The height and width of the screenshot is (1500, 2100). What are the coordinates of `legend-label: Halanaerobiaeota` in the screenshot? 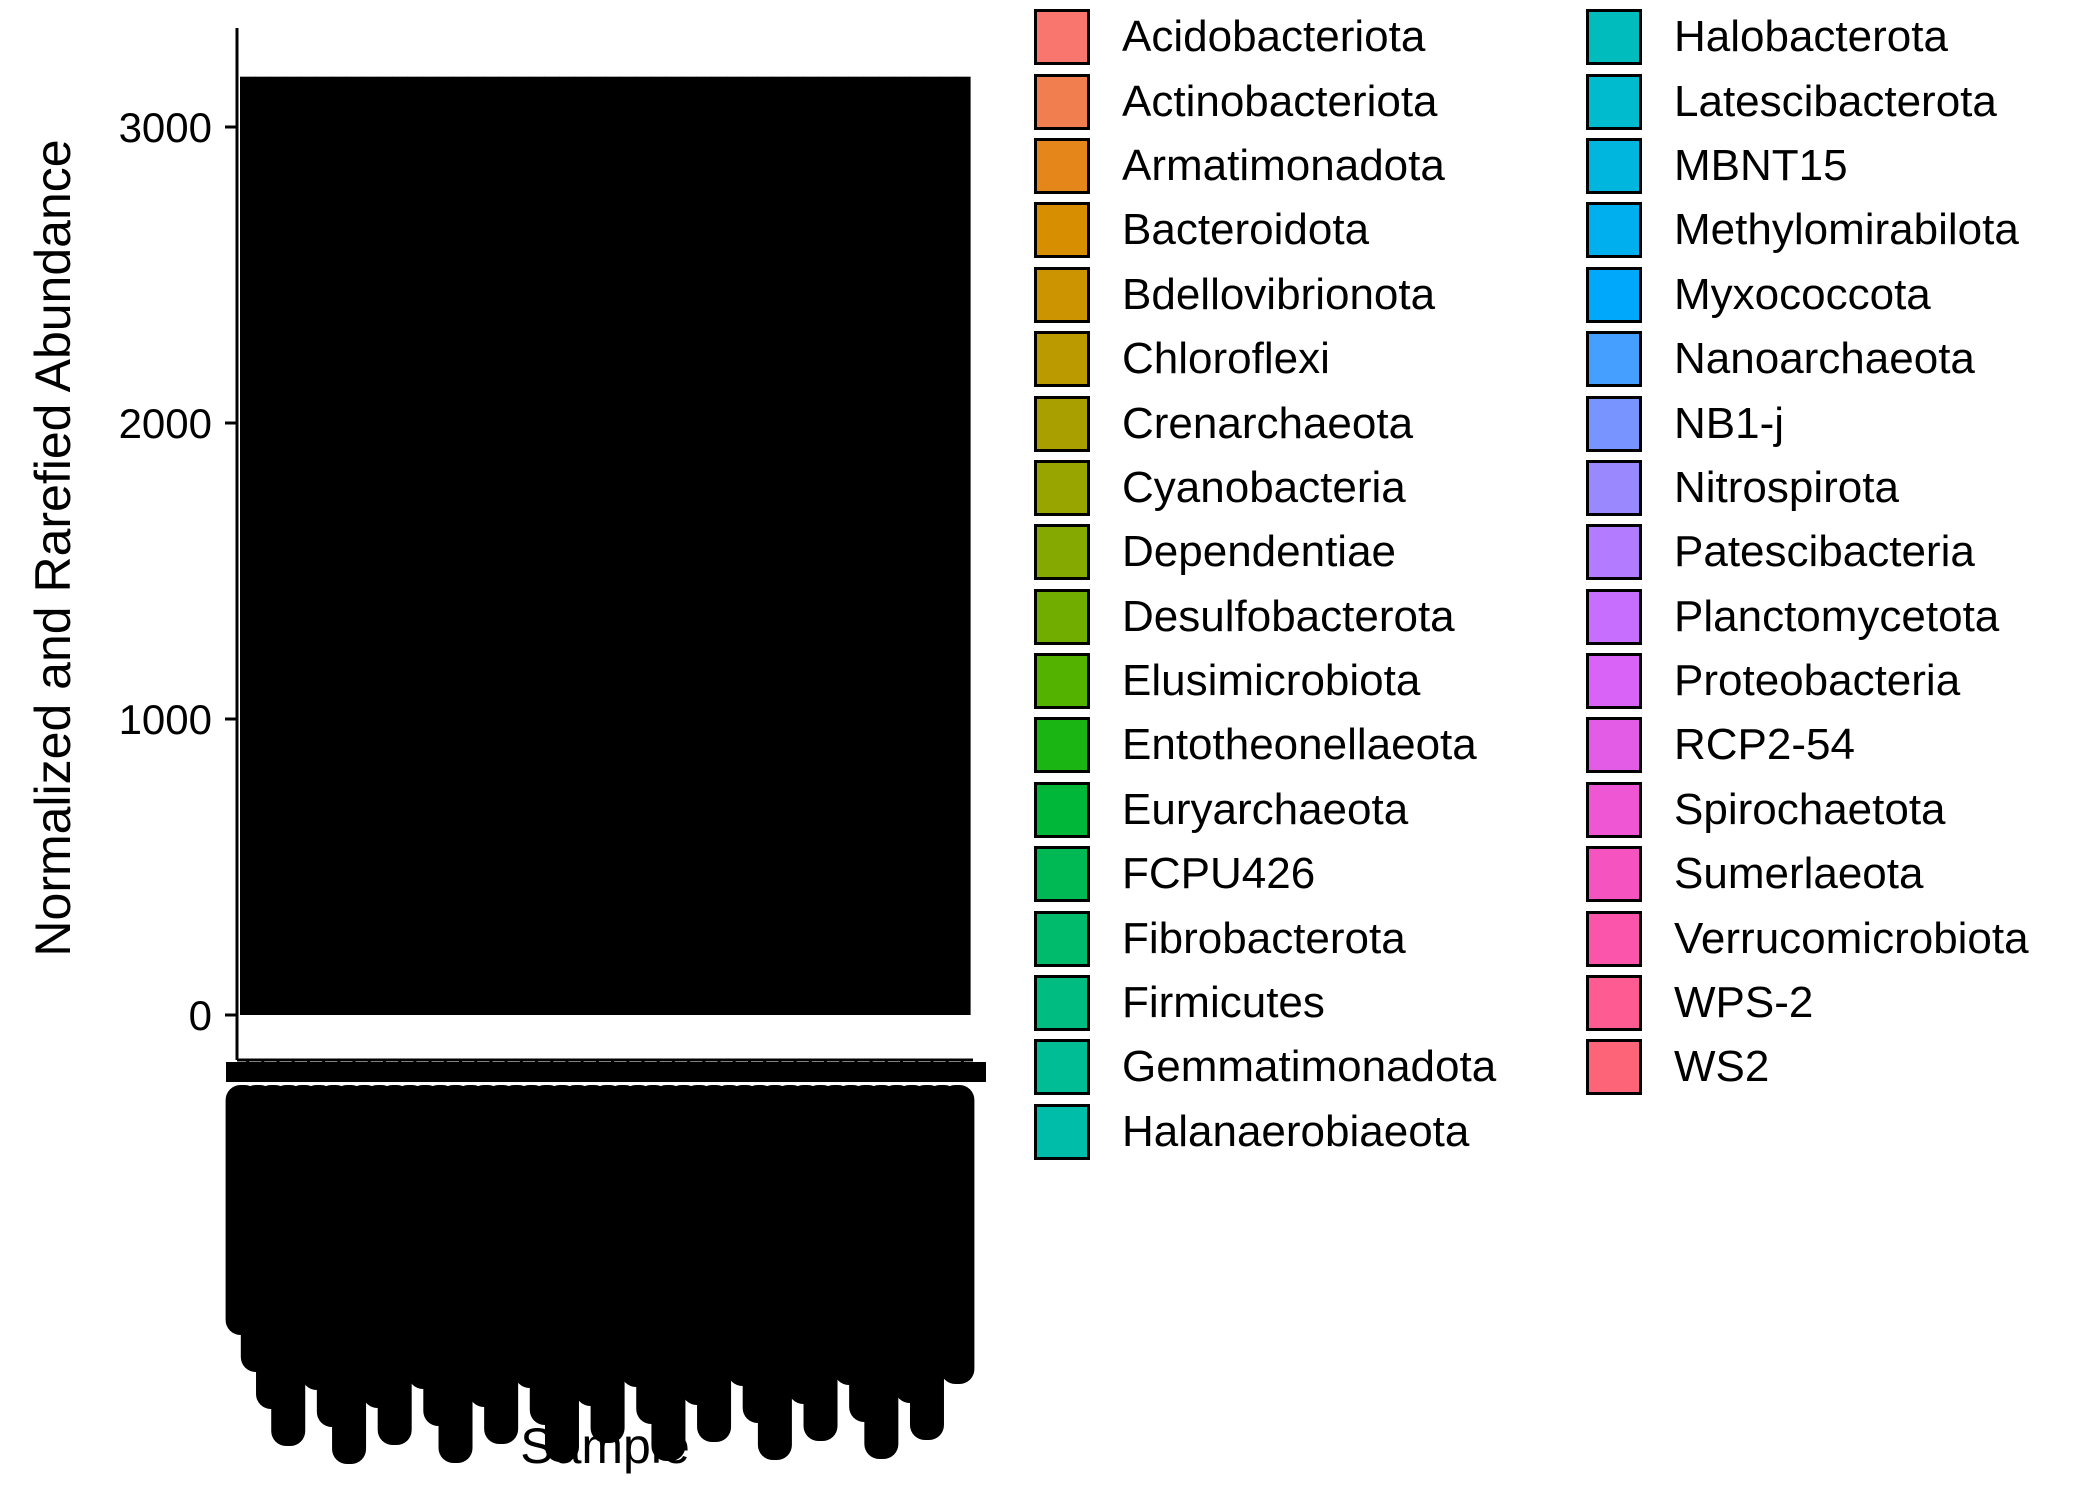 It's located at (1296, 1131).